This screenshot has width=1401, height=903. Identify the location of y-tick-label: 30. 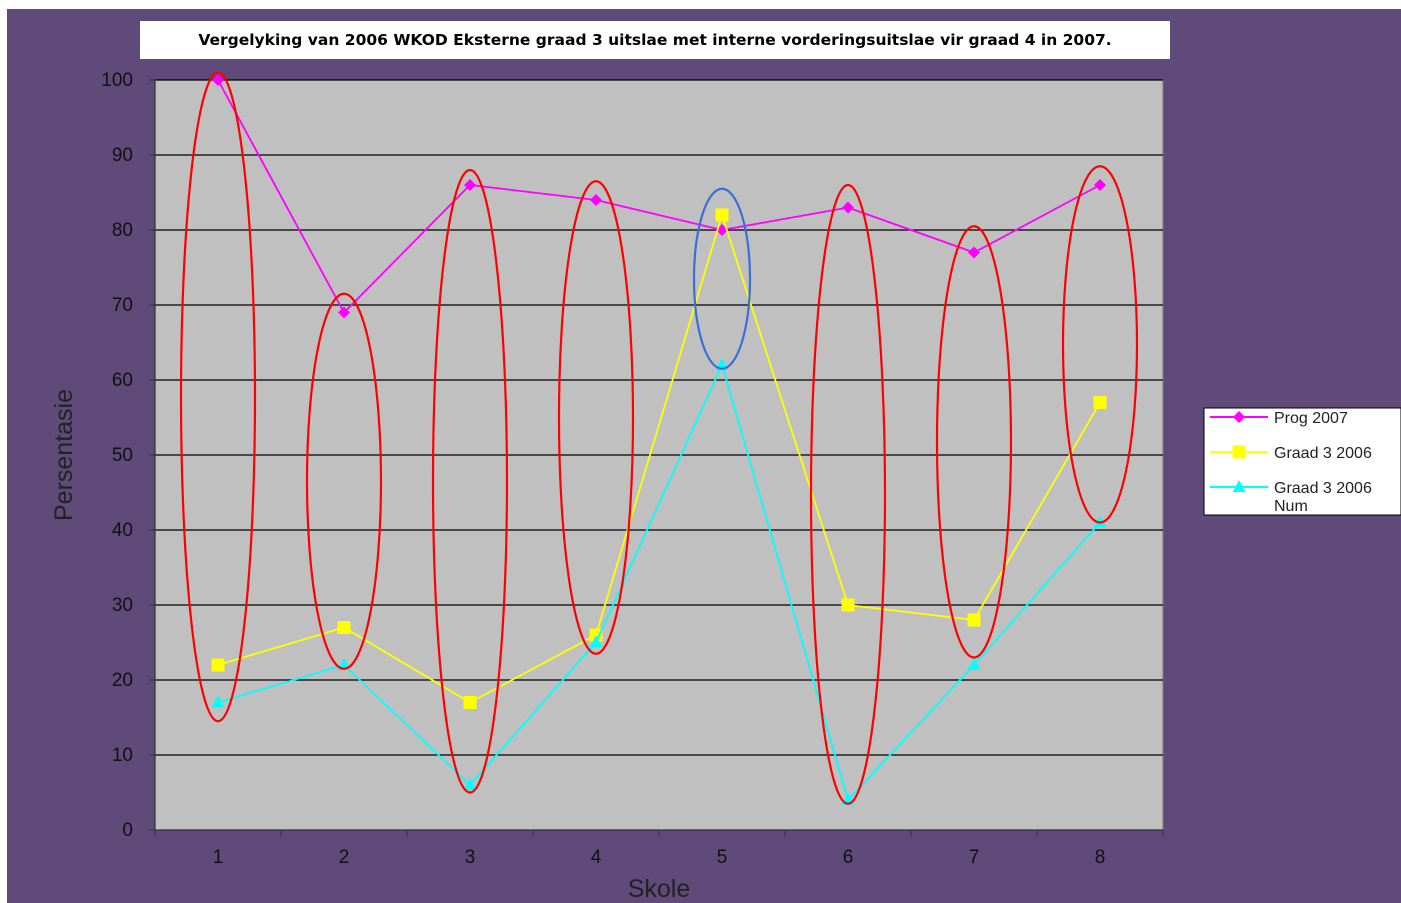
(122, 605).